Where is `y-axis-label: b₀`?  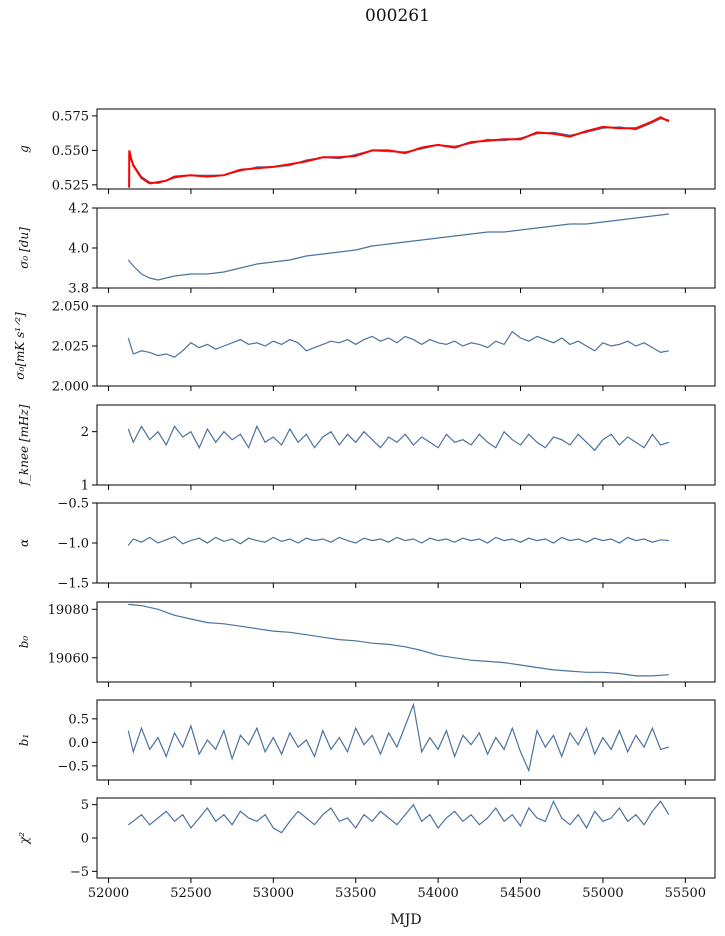
y-axis-label: b₀ is located at coordinates (24, 642).